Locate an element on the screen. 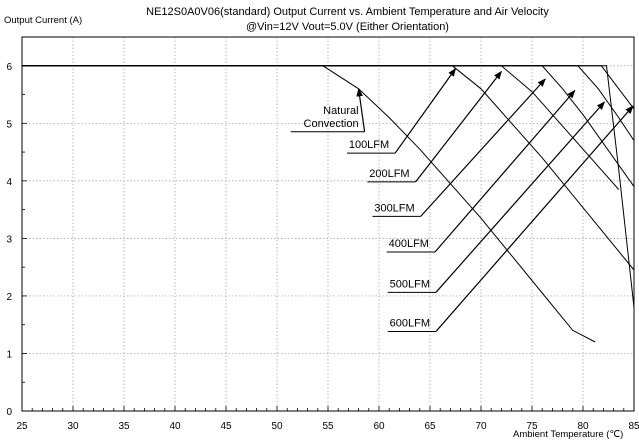  annotation-arrow-500lfm is located at coordinates (520, 197).